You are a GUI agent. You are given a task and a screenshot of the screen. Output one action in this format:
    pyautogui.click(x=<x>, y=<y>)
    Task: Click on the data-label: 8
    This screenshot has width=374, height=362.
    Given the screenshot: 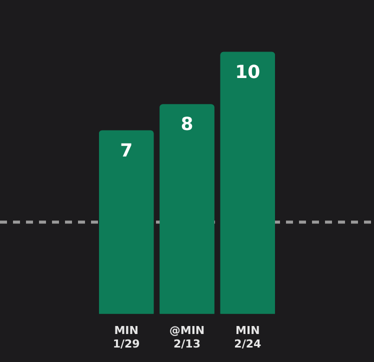 What is the action you would take?
    pyautogui.click(x=187, y=125)
    